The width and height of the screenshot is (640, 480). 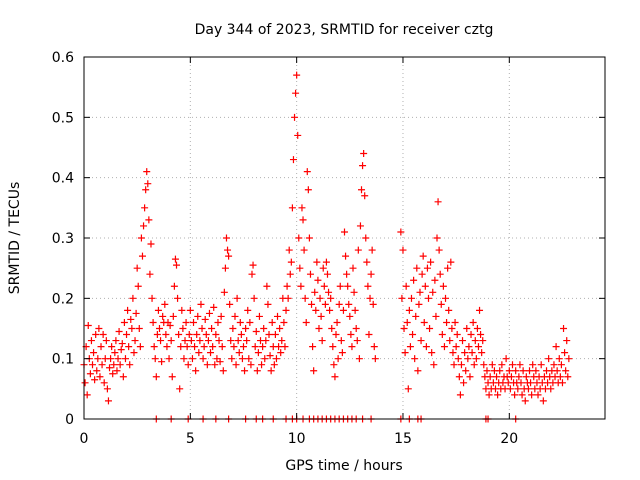 I want to click on y-axis-label: SRMTID / TECUs, so click(x=15, y=238).